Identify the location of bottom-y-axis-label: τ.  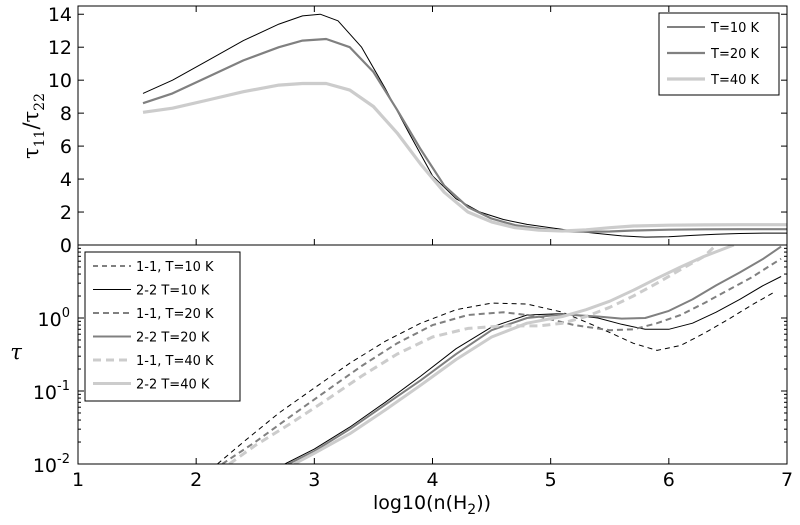
(16, 352).